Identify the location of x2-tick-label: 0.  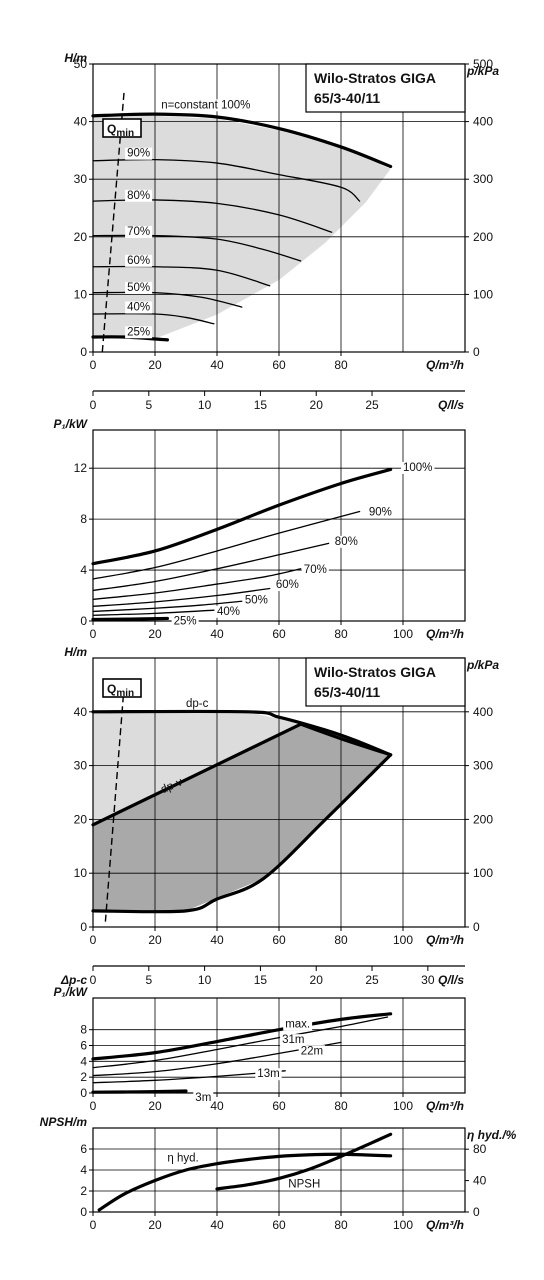
(93, 980).